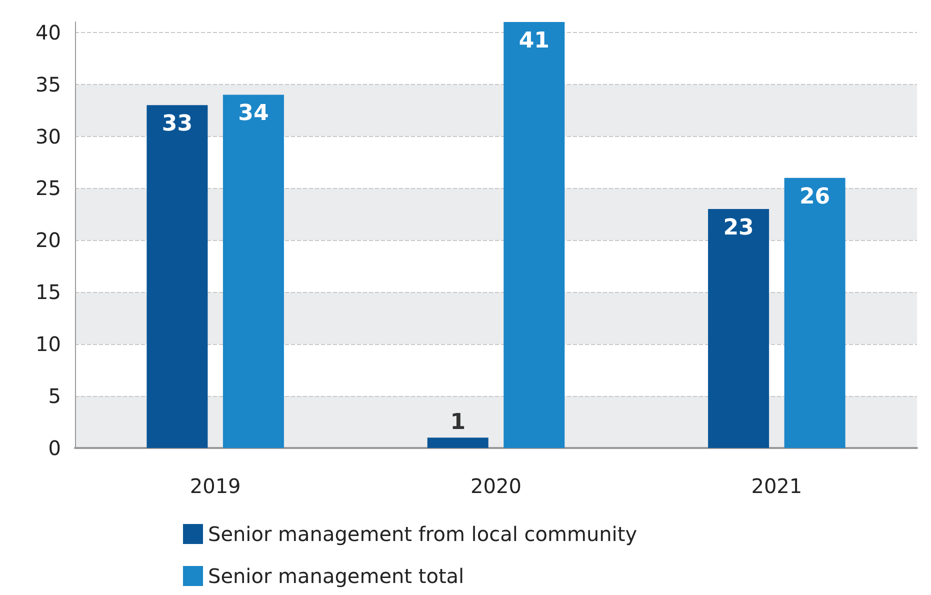  I want to click on legend-label: Senior management total, so click(336, 576).